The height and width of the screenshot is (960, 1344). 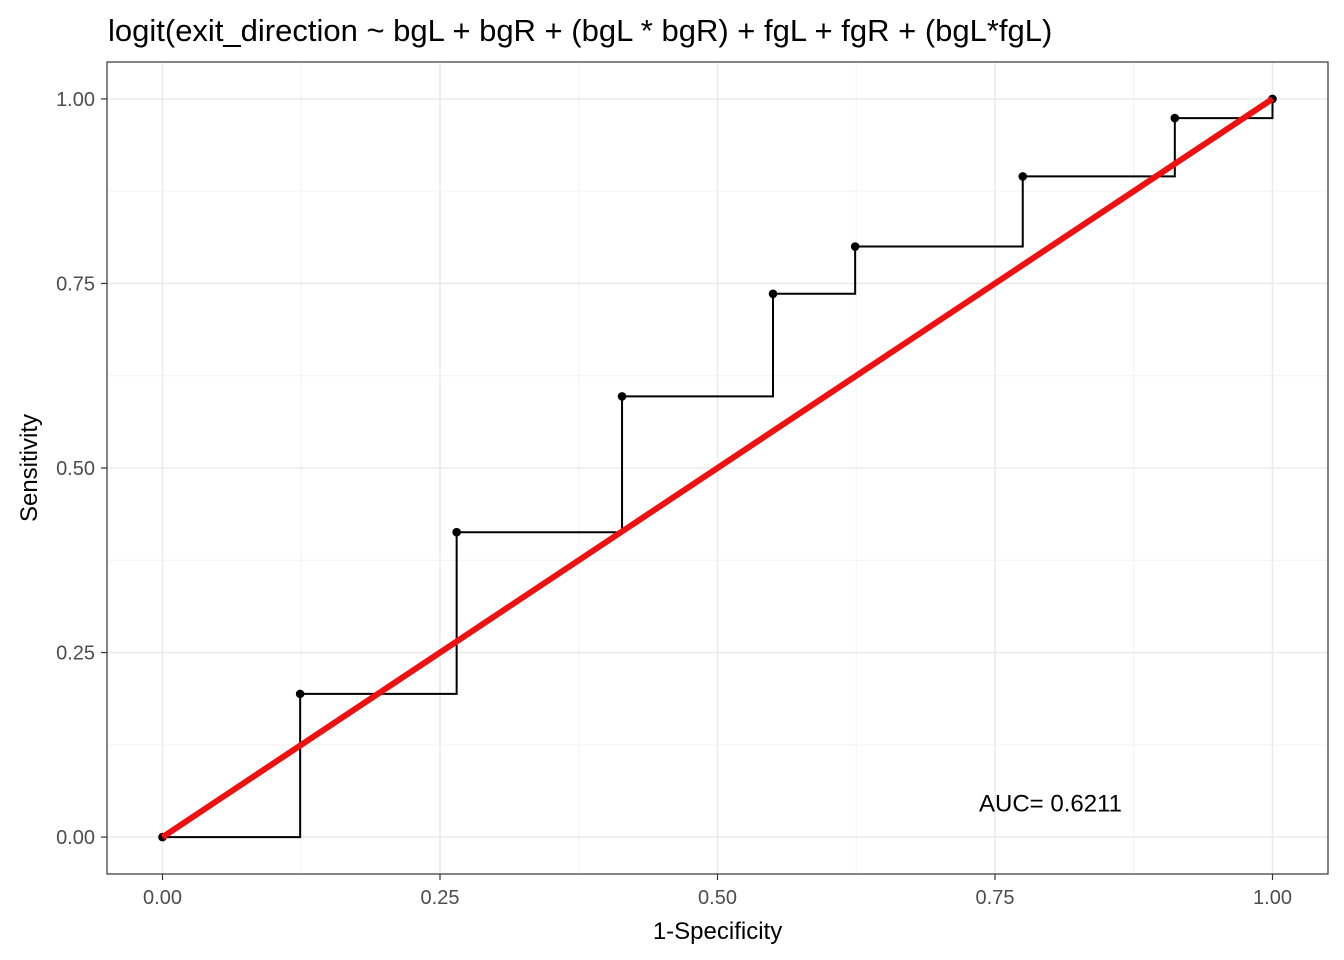 I want to click on y-axis: 0.00 0.25 0.50 0.75 1.00, so click(x=81, y=469).